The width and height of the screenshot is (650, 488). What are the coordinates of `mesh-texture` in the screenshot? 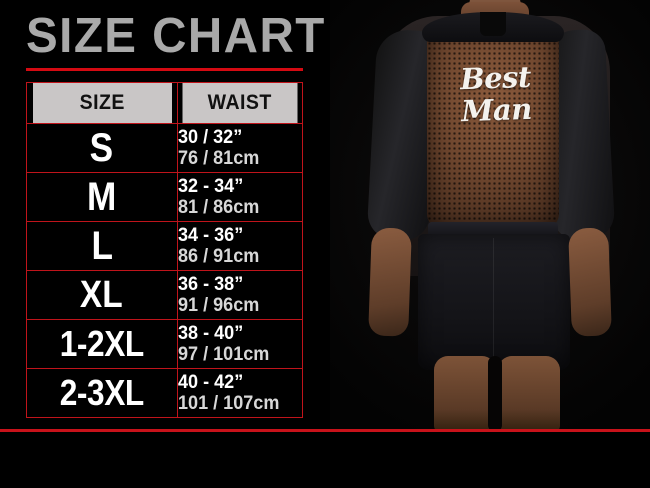 It's located at (493, 127).